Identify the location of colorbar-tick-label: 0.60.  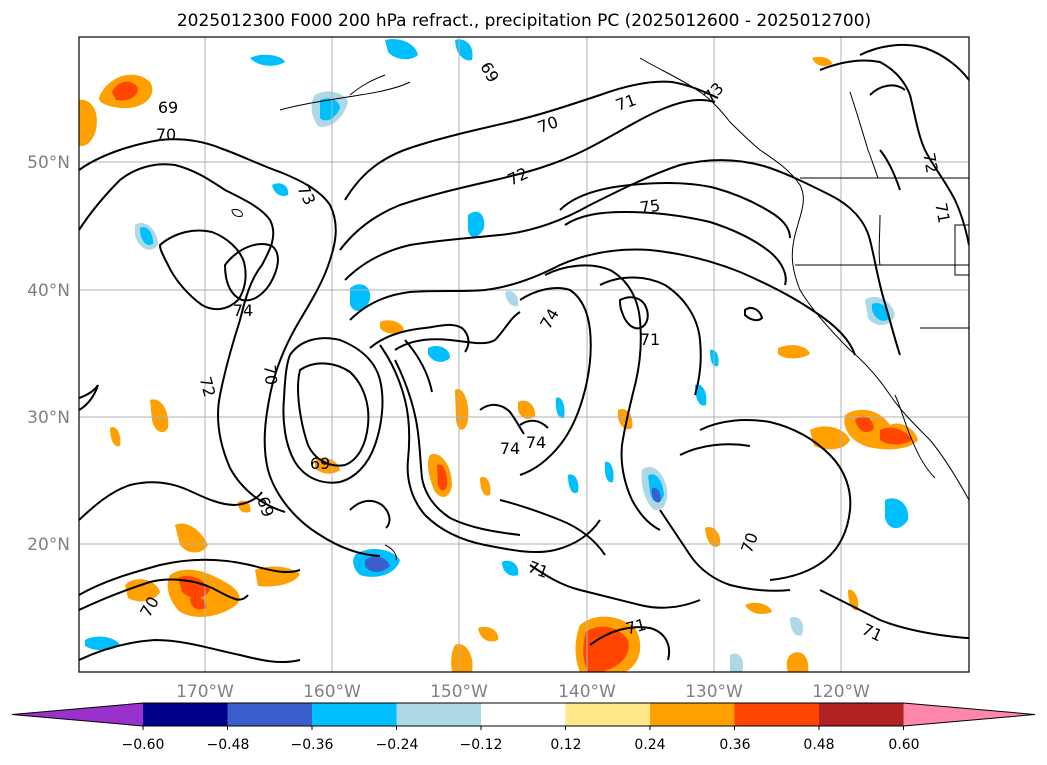
(903, 745).